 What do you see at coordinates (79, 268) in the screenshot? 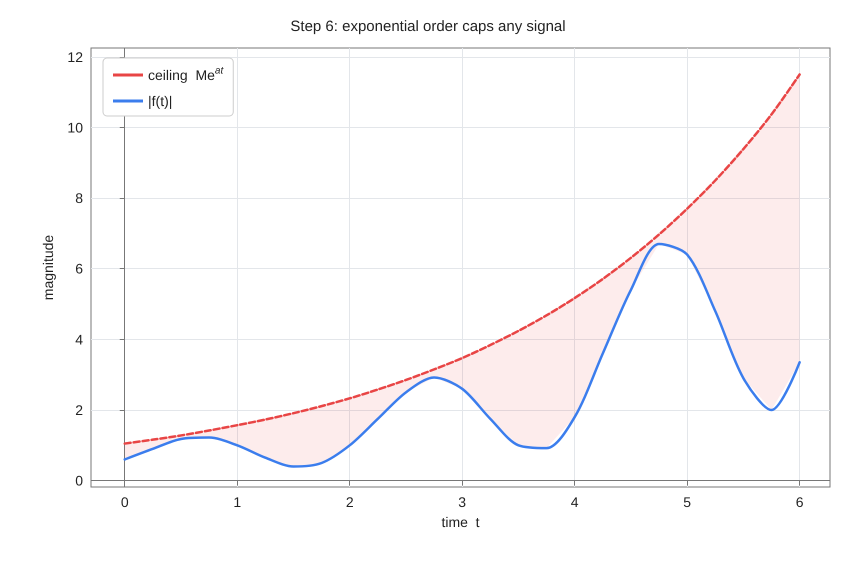
I see `y-tick-label: 6` at bounding box center [79, 268].